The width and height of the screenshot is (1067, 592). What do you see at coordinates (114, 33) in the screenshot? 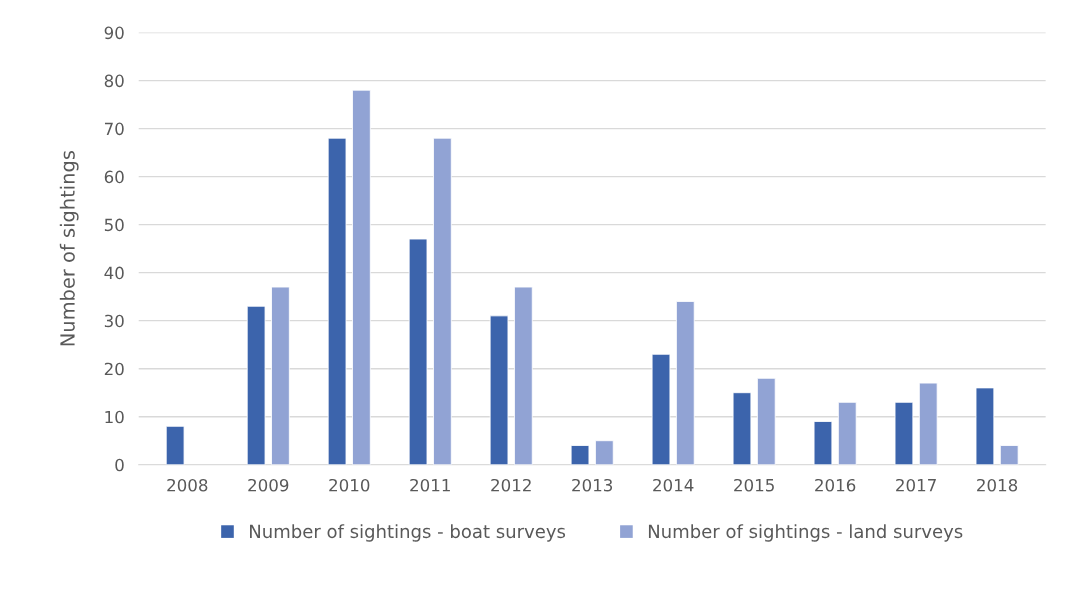
I see `y-tick-label: 90` at bounding box center [114, 33].